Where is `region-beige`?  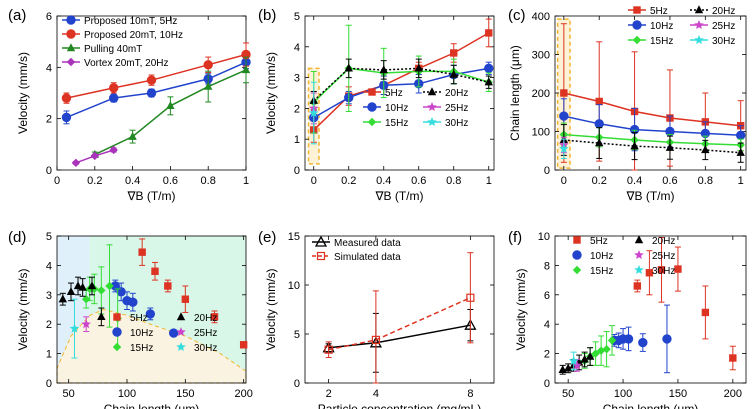 region-beige is located at coordinates (151, 346).